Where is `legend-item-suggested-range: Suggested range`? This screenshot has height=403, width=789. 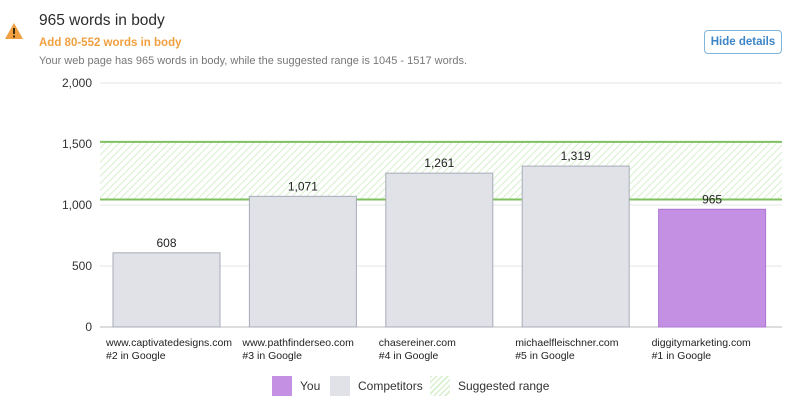 legend-item-suggested-range: Suggested range is located at coordinates (489, 386).